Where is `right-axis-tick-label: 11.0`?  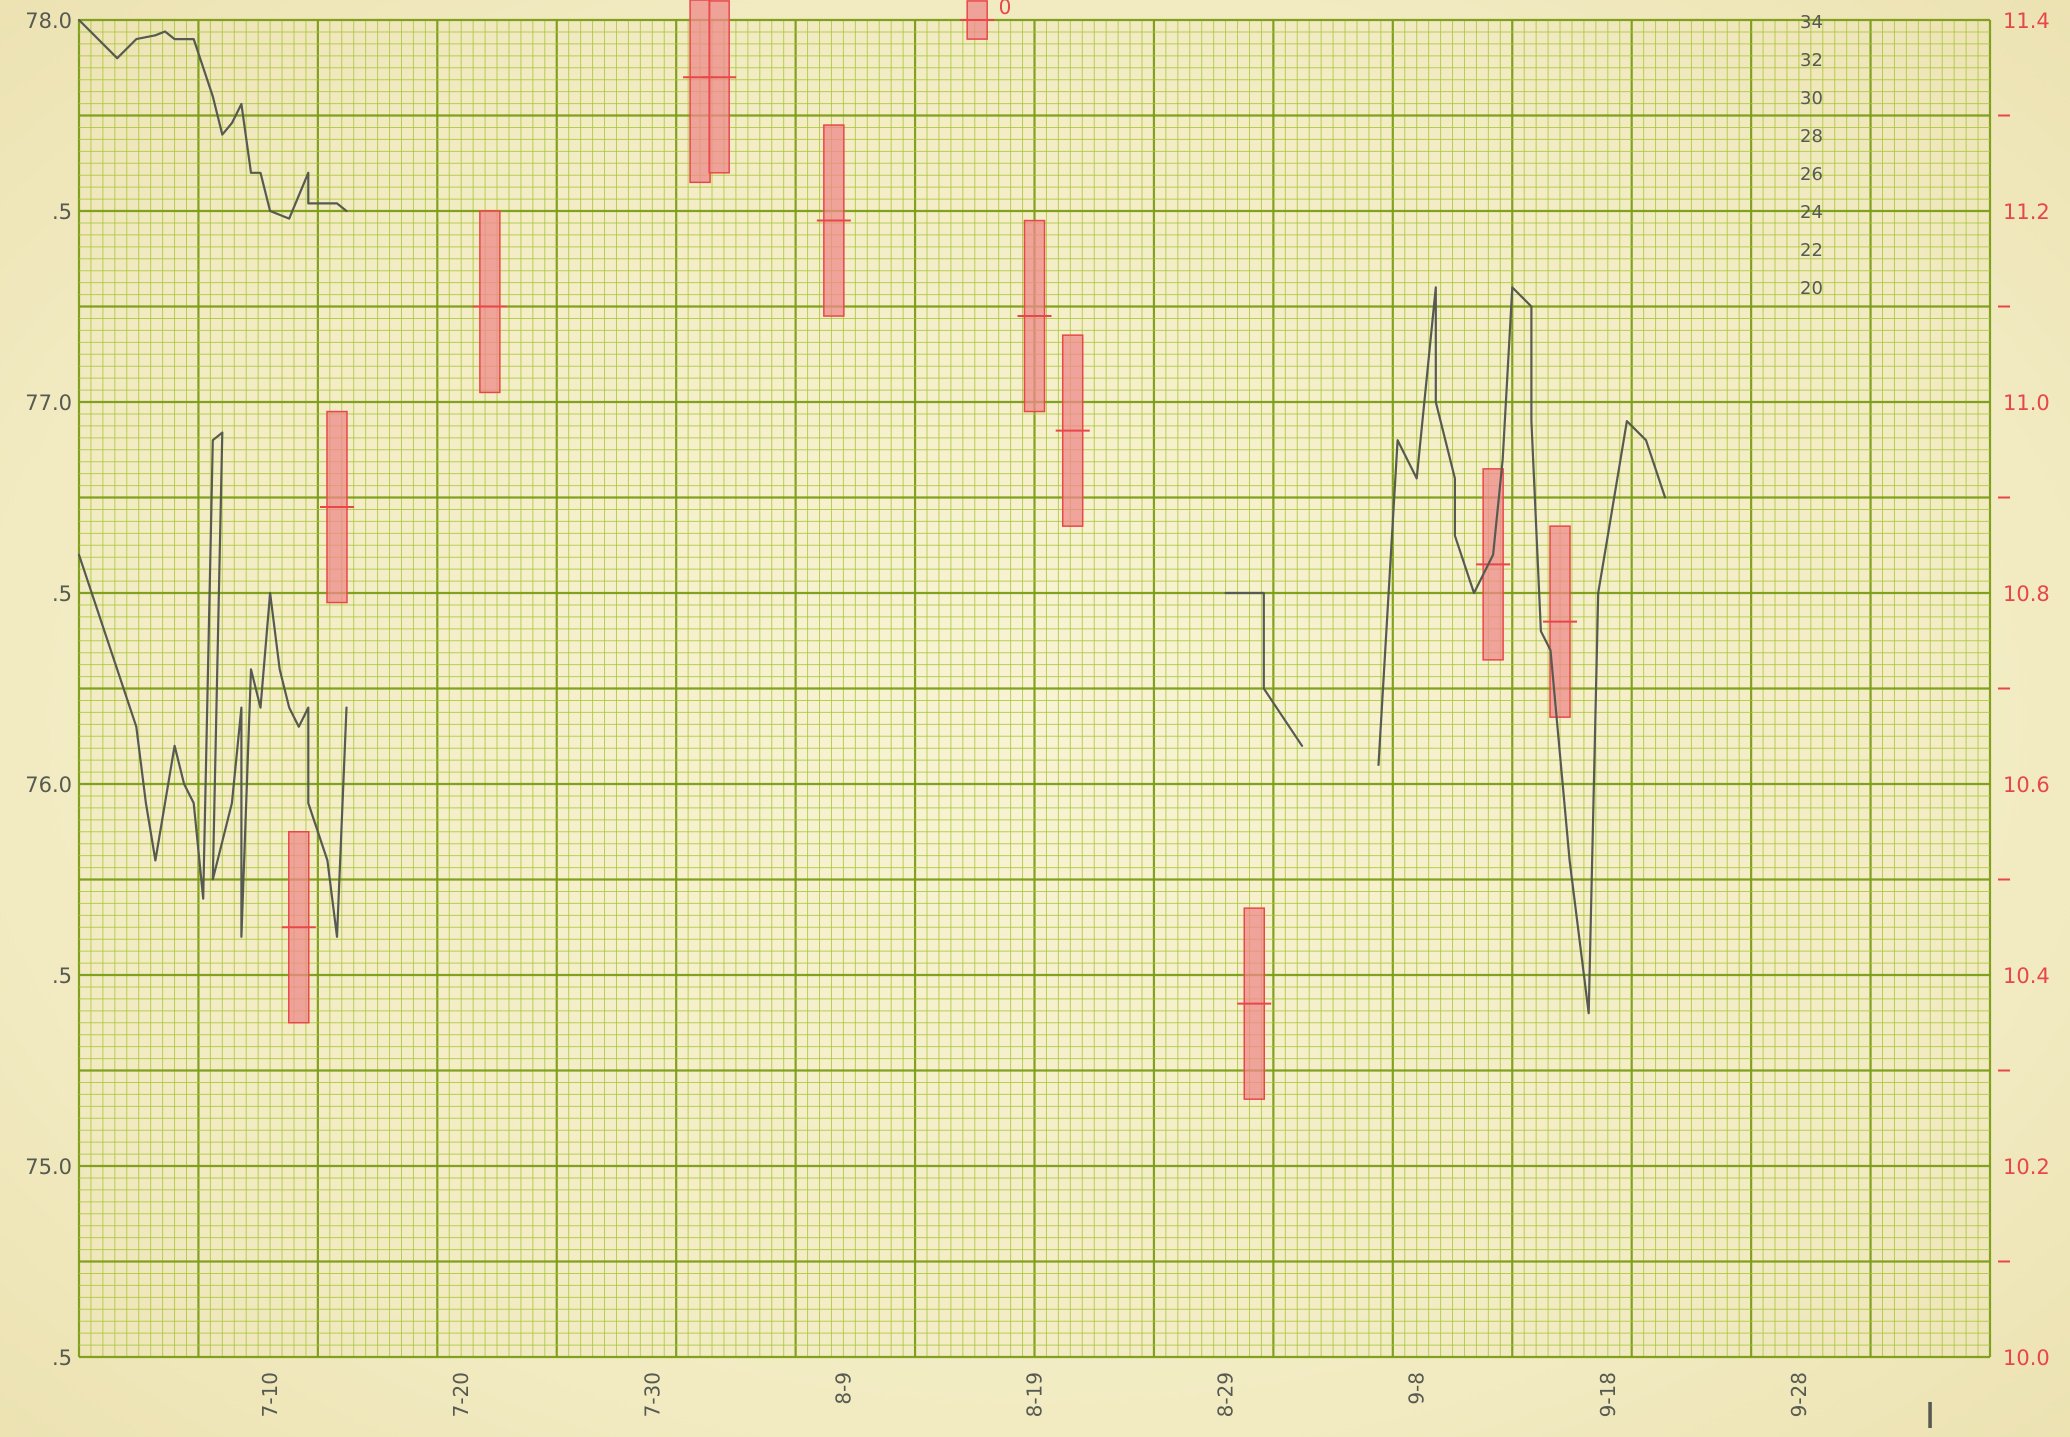 right-axis-tick-label: 11.0 is located at coordinates (2026, 403).